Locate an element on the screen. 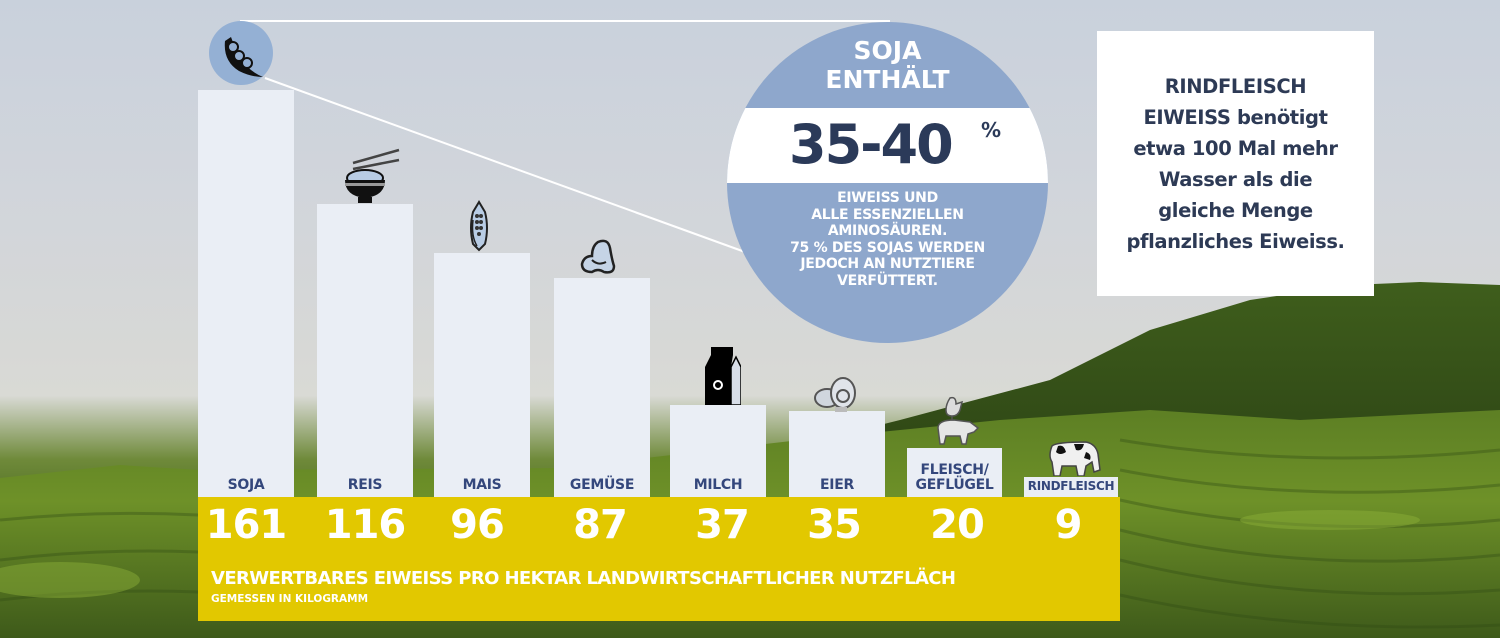  bar-reis: REIS is located at coordinates (365, 350).